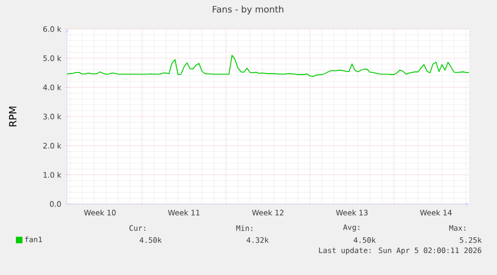 Image resolution: width=497 pixels, height=275 pixels. Describe the element at coordinates (12, 116) in the screenshot. I see `y-axis-title: RPM` at that location.